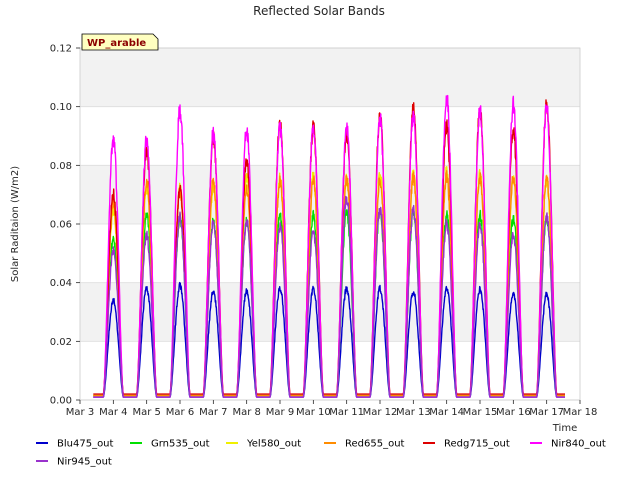 This screenshot has height=480, width=640. I want to click on x-tick-label: Mar 6, so click(180, 412).